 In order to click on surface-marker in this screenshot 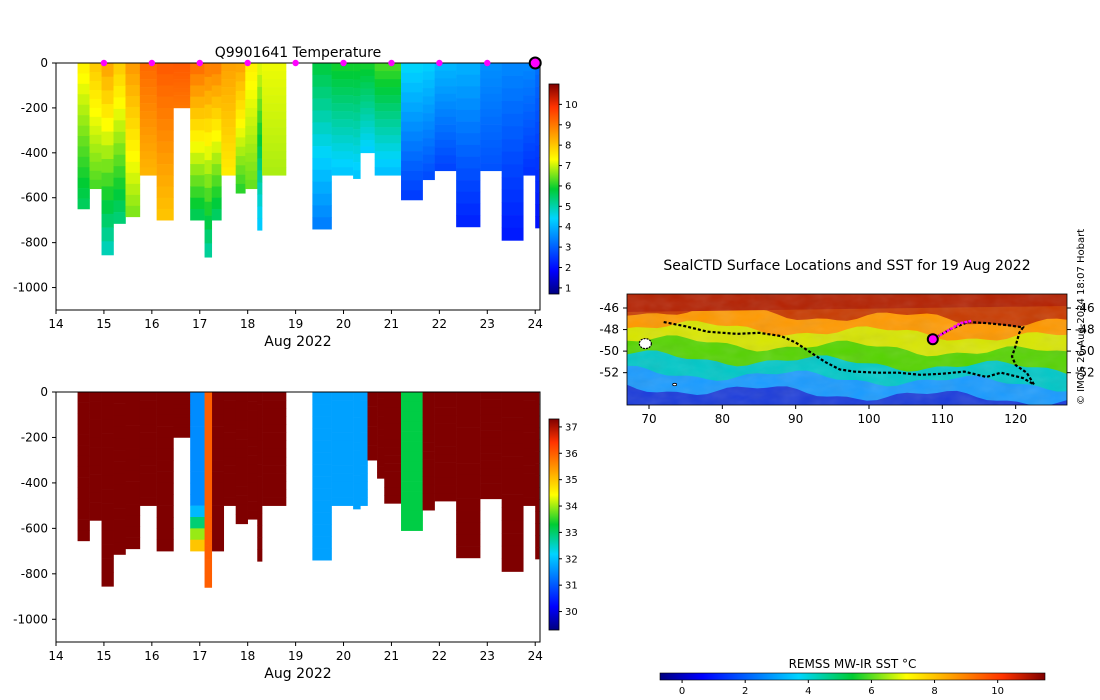, I will do `click(104, 63)`.